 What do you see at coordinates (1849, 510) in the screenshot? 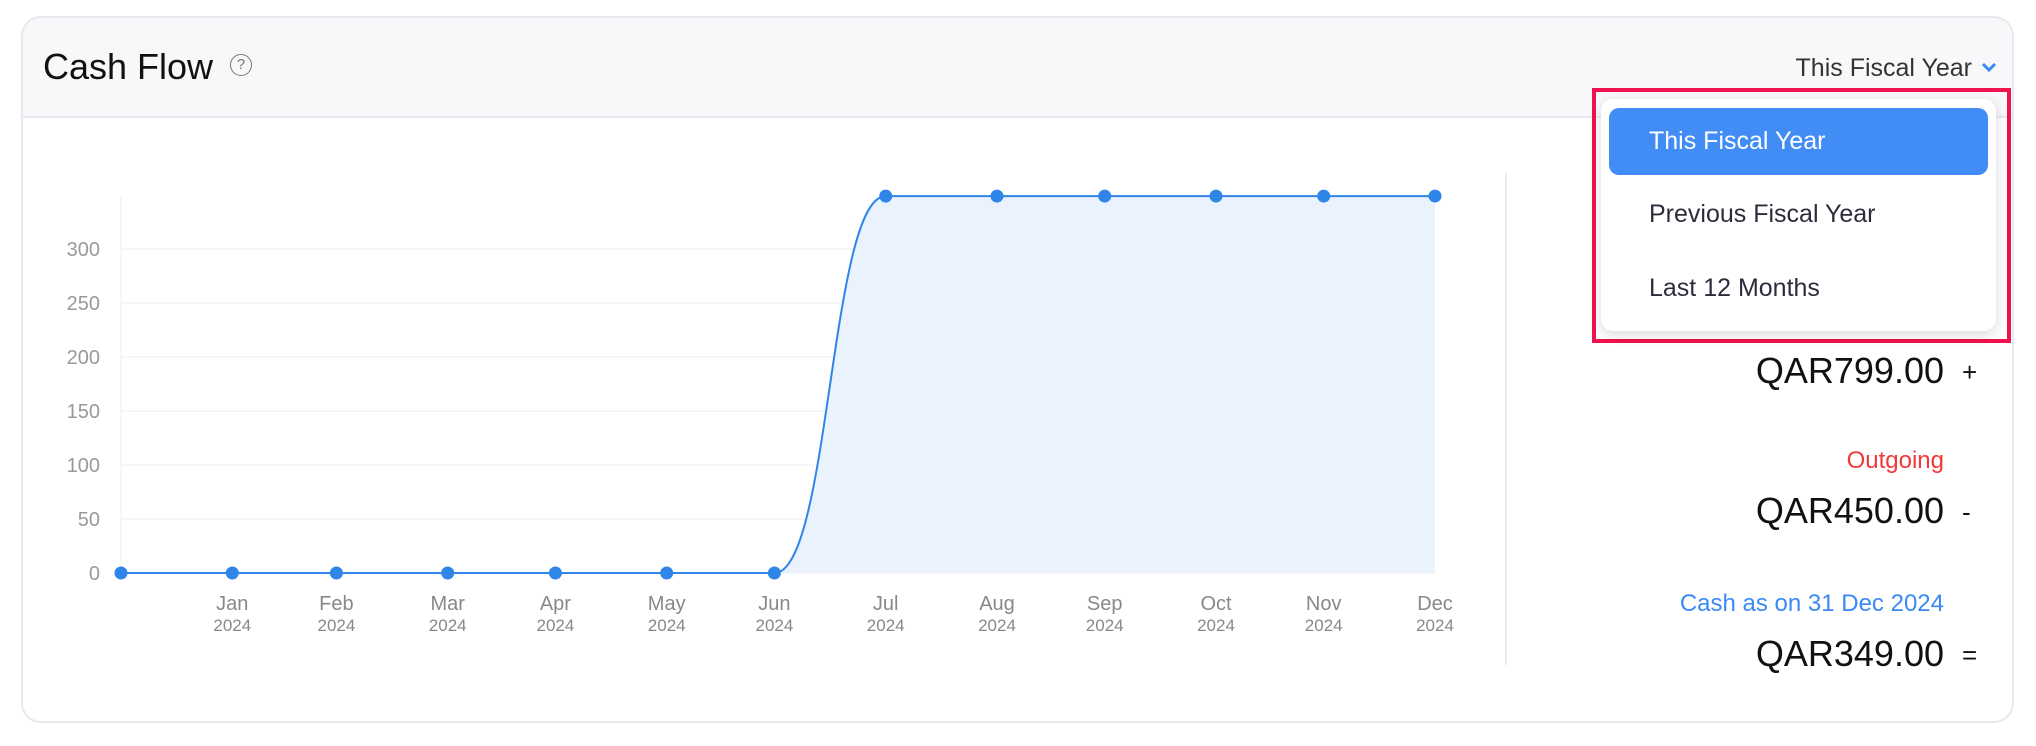
I see `outgoing-amount: QAR450.00` at bounding box center [1849, 510].